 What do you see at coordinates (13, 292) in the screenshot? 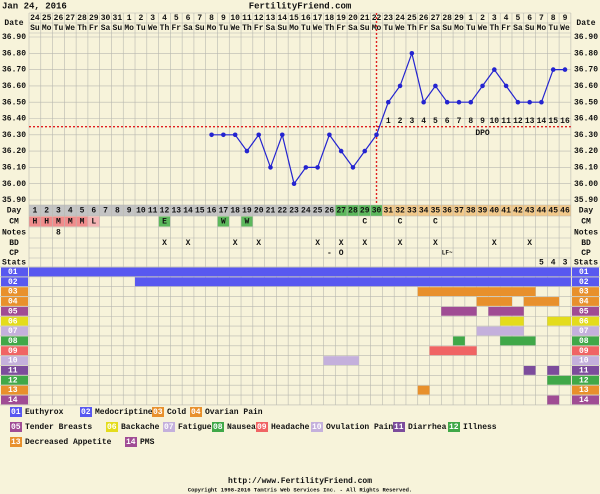
I see `code-label: 03` at bounding box center [13, 292].